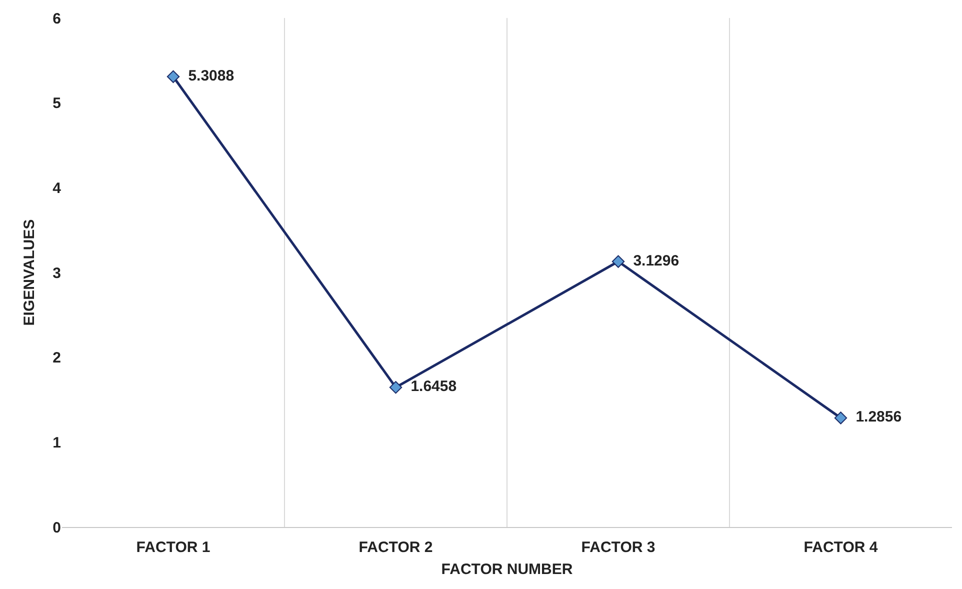 This screenshot has height=589, width=962. I want to click on data-label: 1.6458, so click(429, 387).